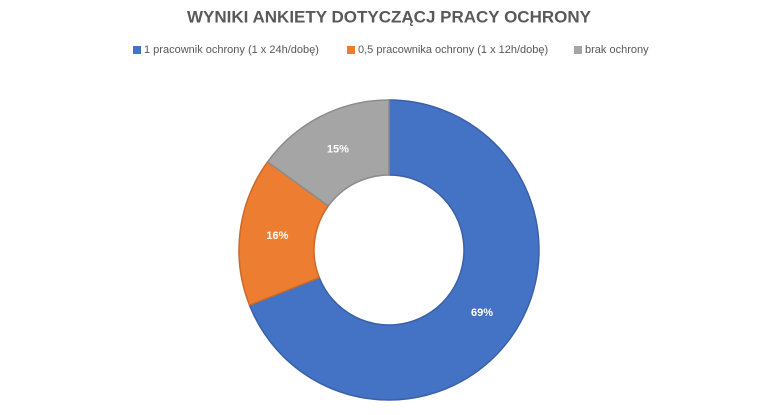 The image size is (768, 415). Describe the element at coordinates (389, 16) in the screenshot. I see `chart-title: WYNIKI ANKIETY DOTYCZĄCJ PRACY OCHRONY` at that location.